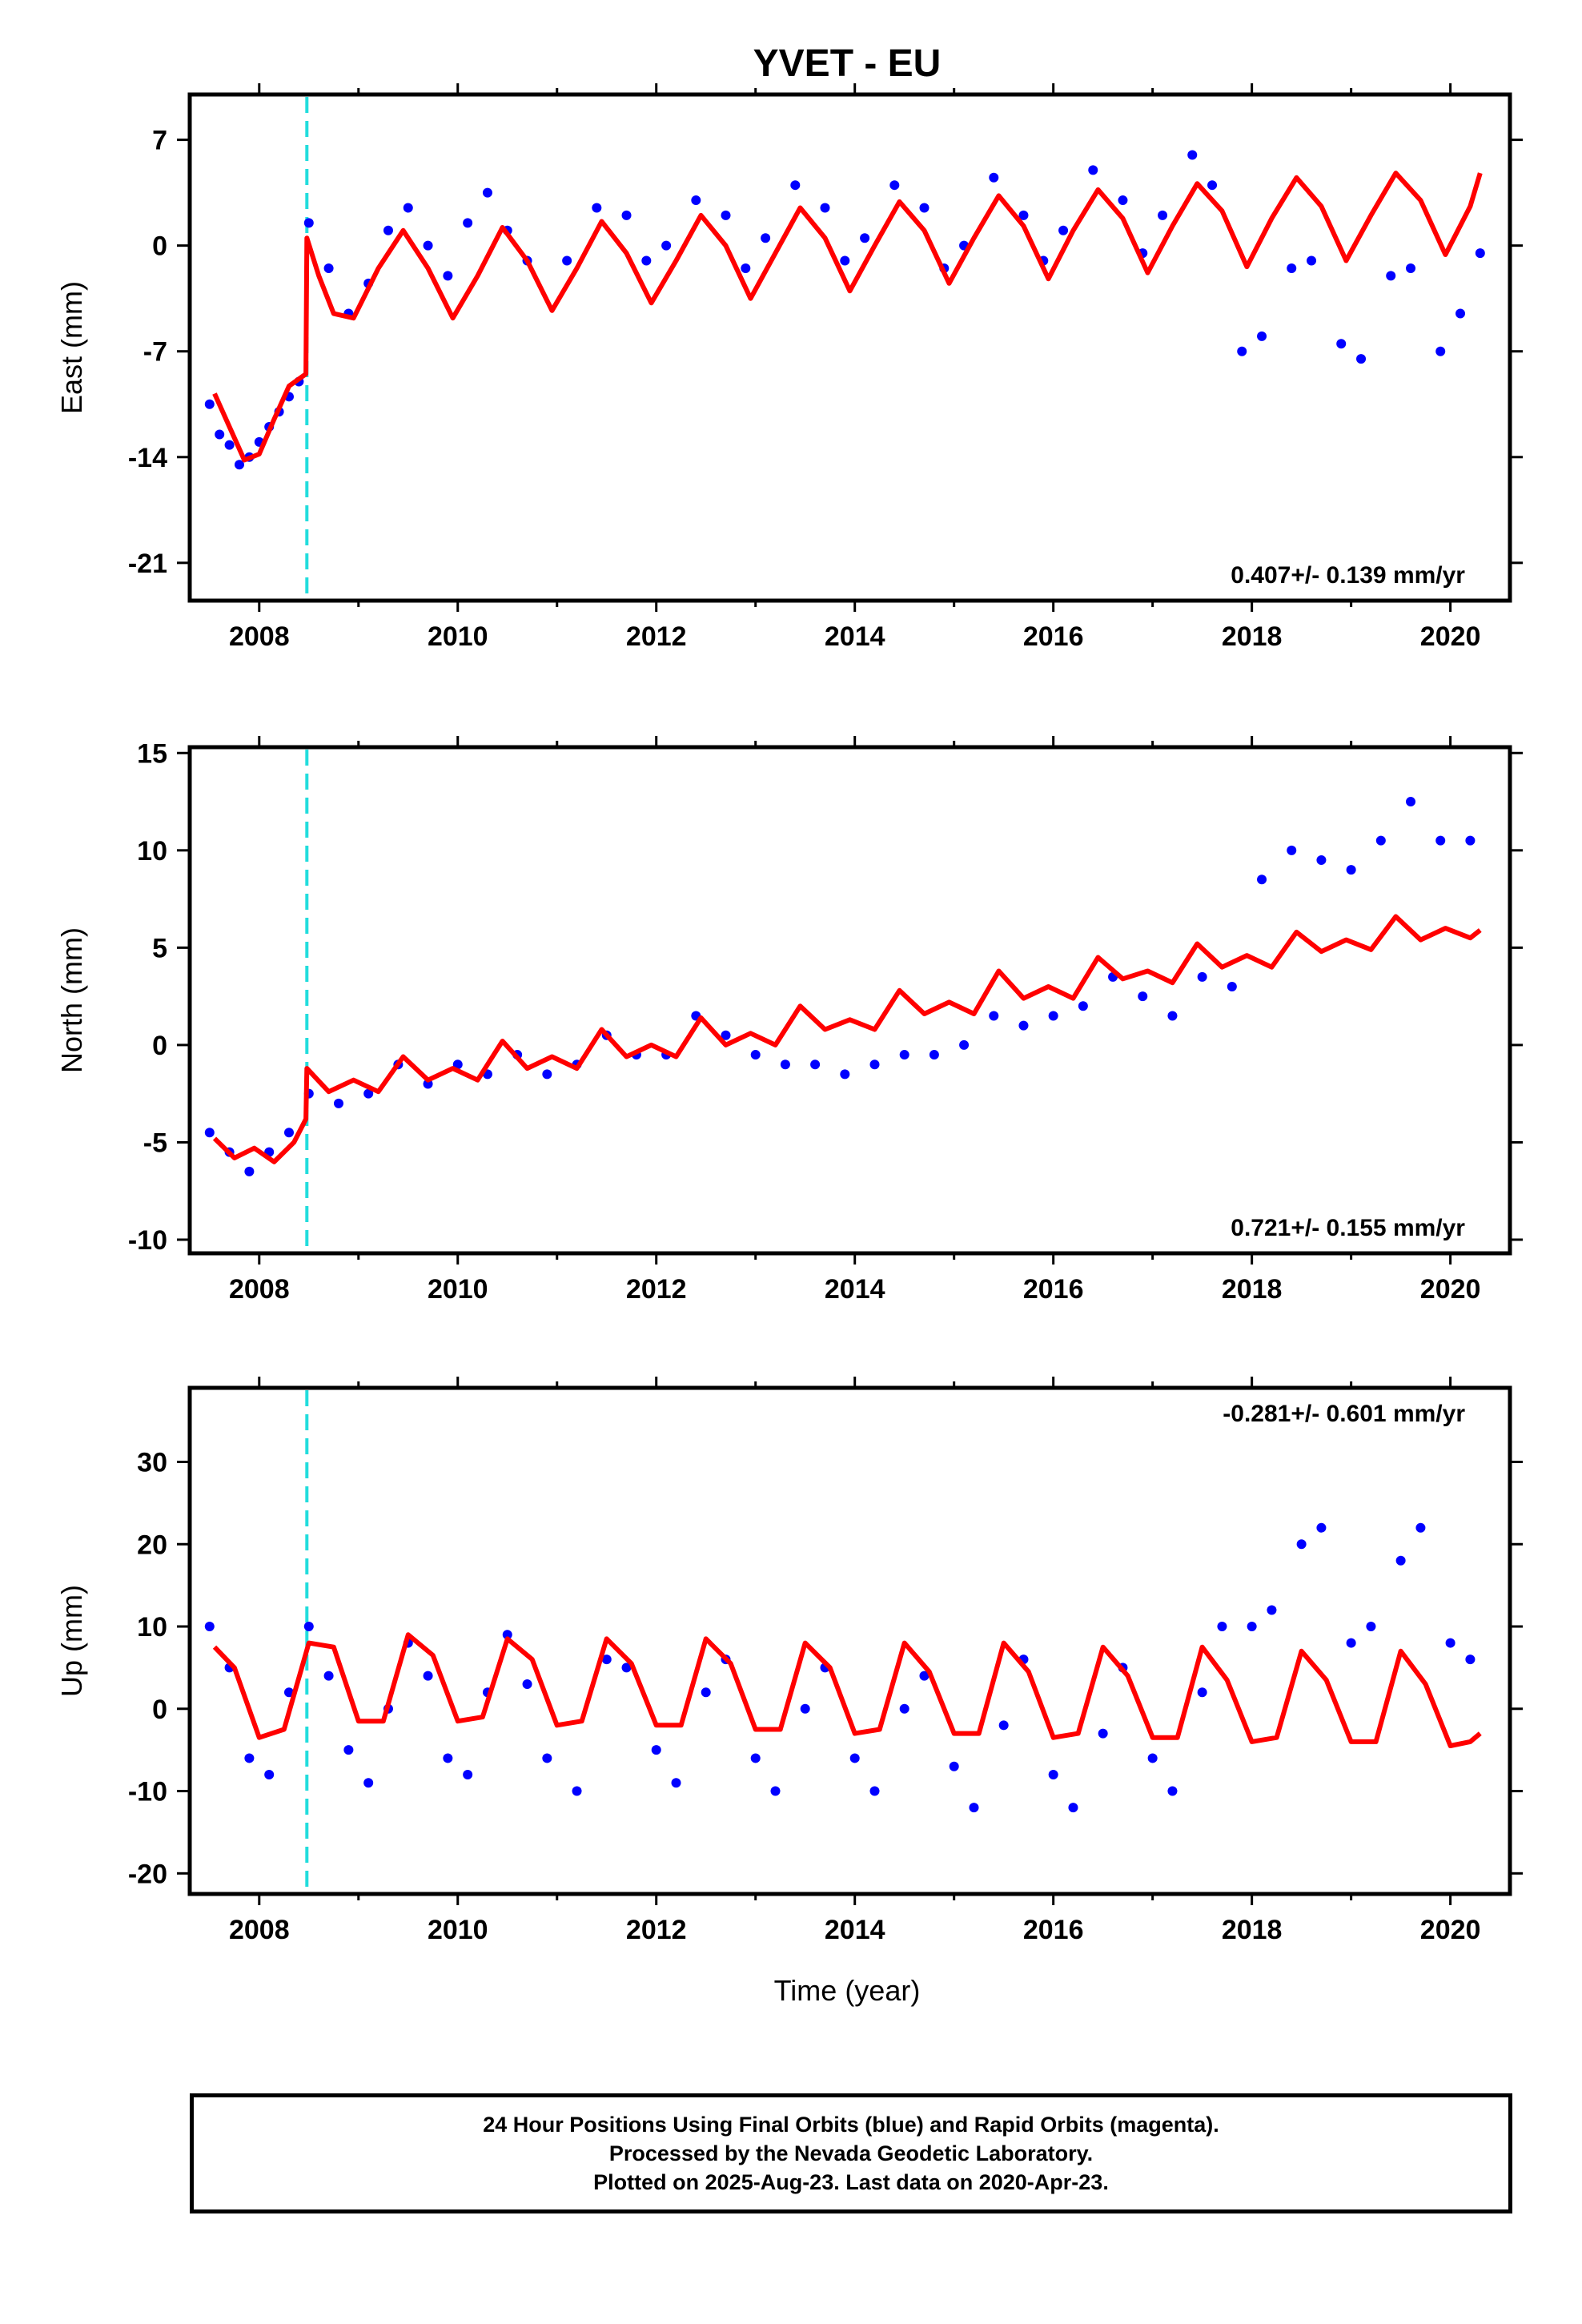 The height and width of the screenshot is (2324, 1582). What do you see at coordinates (1344, 1414) in the screenshot?
I see `rate-annotation: -0.281+/- 0.601 mm/yr` at bounding box center [1344, 1414].